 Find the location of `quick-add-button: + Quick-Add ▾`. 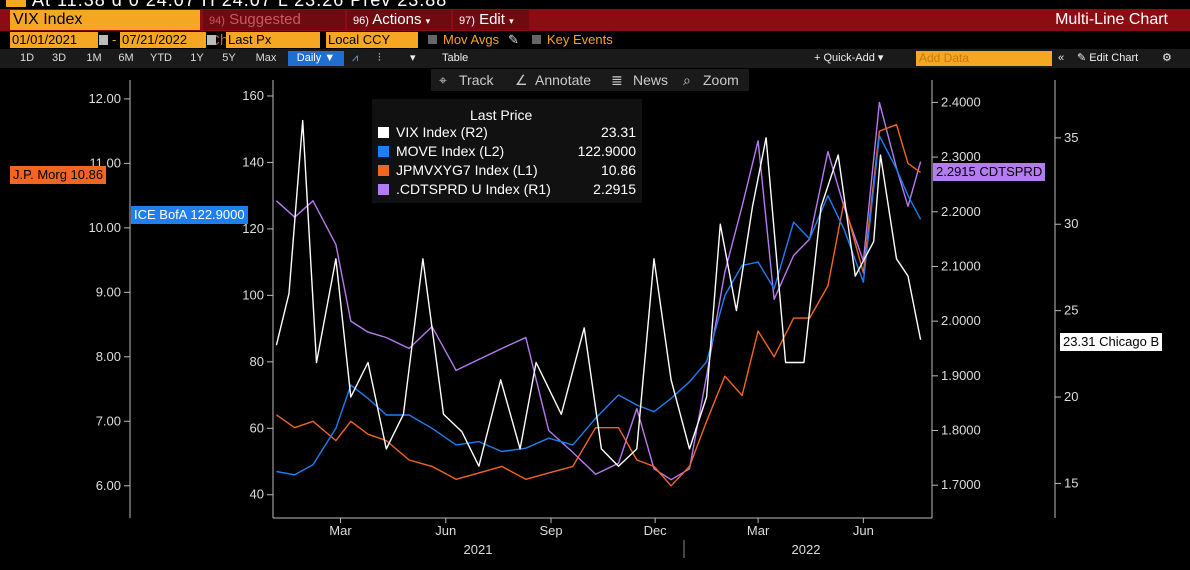

quick-add-button: + Quick-Add ▾ is located at coordinates (849, 58).